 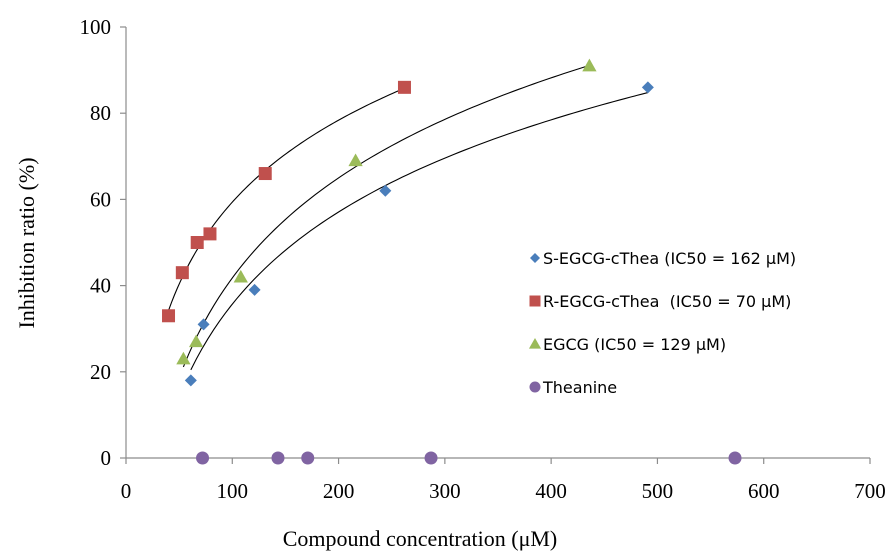 What do you see at coordinates (535, 387) in the screenshot?
I see `legend-marker-circle` at bounding box center [535, 387].